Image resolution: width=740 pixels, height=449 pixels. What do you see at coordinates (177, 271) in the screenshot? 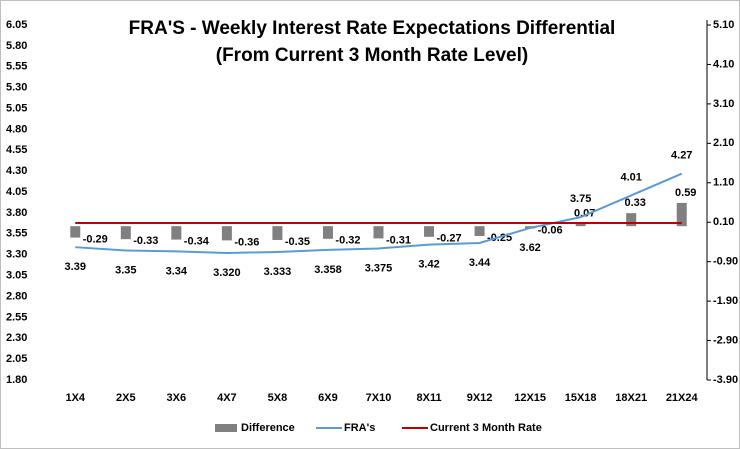
I see `data-label: 3.34` at bounding box center [177, 271].